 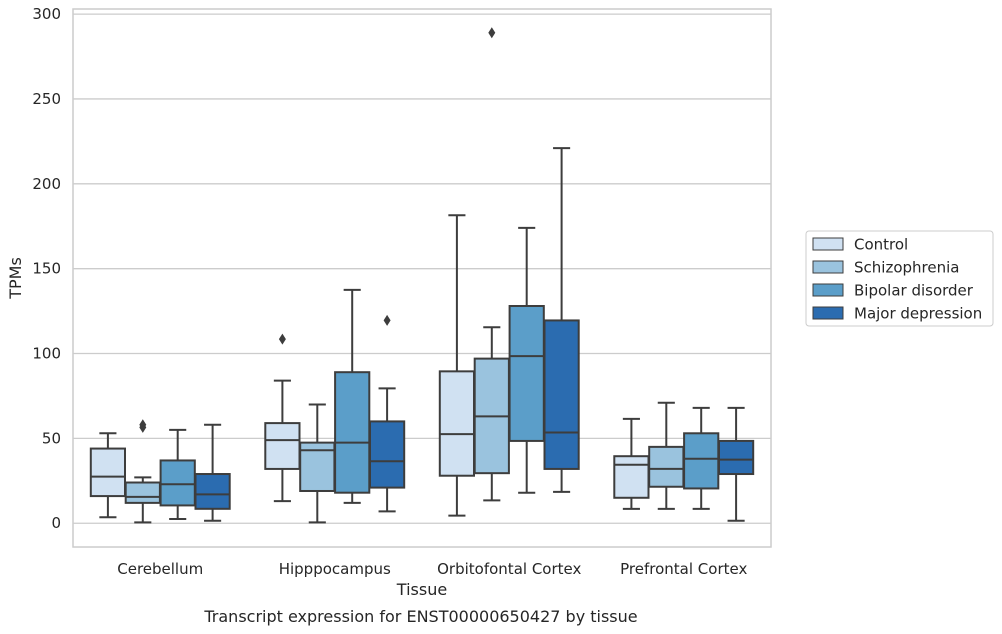 What do you see at coordinates (335, 569) in the screenshot?
I see `x-tick-label: Hipppocampus` at bounding box center [335, 569].